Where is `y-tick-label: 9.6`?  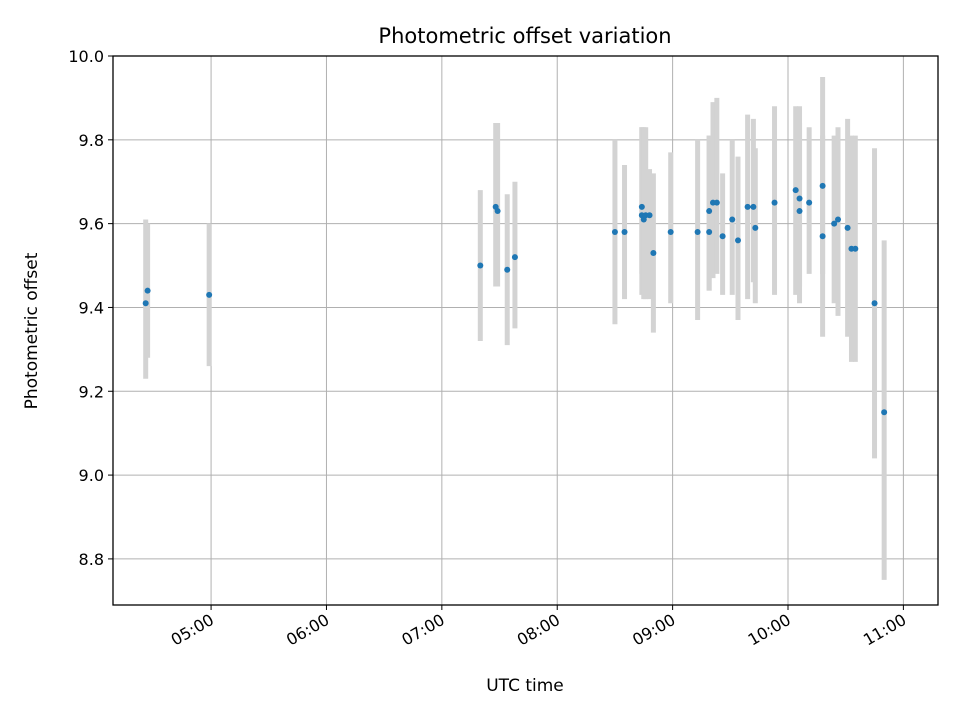 y-tick-label: 9.6 is located at coordinates (91, 224).